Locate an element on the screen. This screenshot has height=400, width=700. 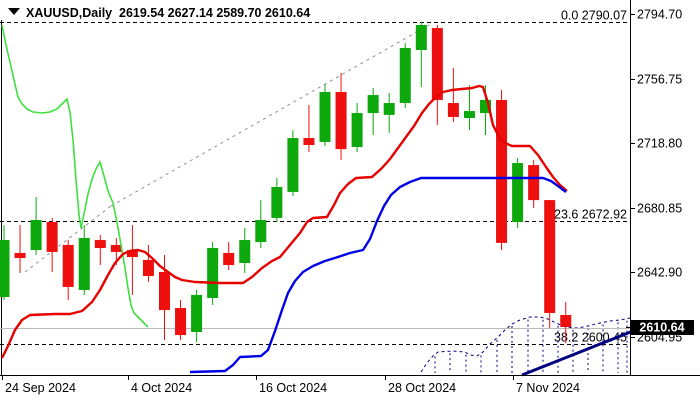
symbol-period-label: XAUUSD,Daily is located at coordinates (69, 13).